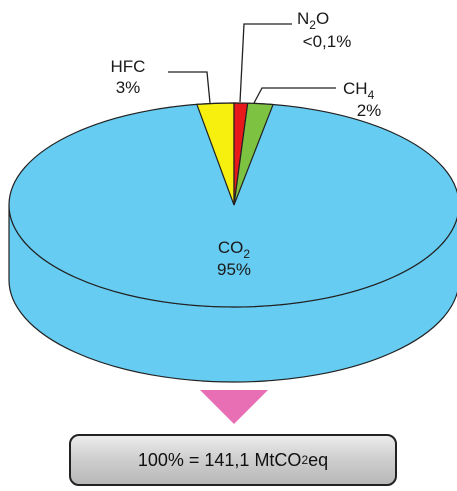  I want to click on slice-value-co2: 95%, so click(234, 269).